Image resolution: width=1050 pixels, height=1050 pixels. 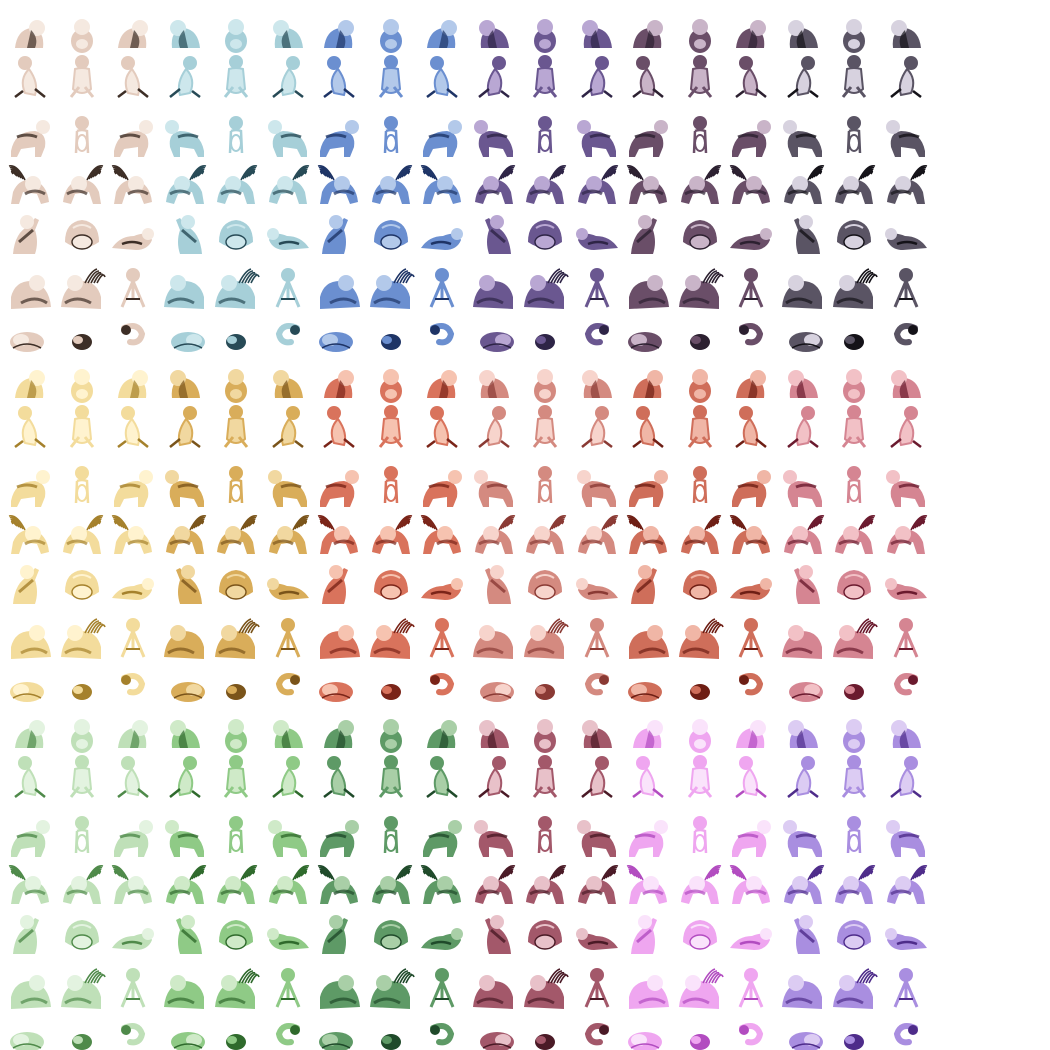 I want to click on sprite-cobalt-crouching-walk-three-quarter, so click(x=442, y=138).